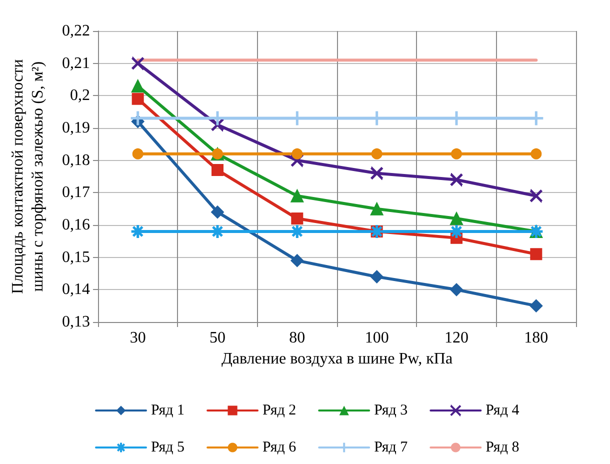 Image resolution: width=610 pixels, height=464 pixels. I want to click on legend-label: Ряд 3, so click(391, 410).